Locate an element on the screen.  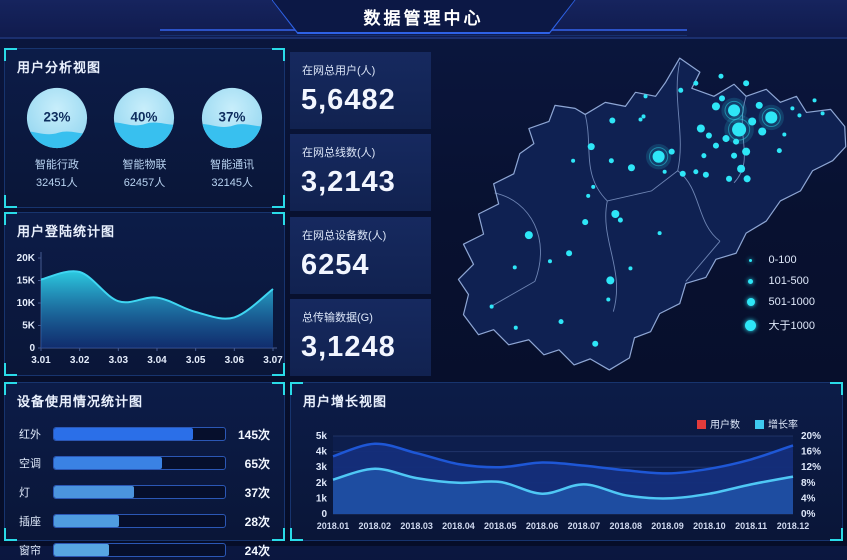
device-bar-row: 灯 37次 is located at coordinates (144, 492).